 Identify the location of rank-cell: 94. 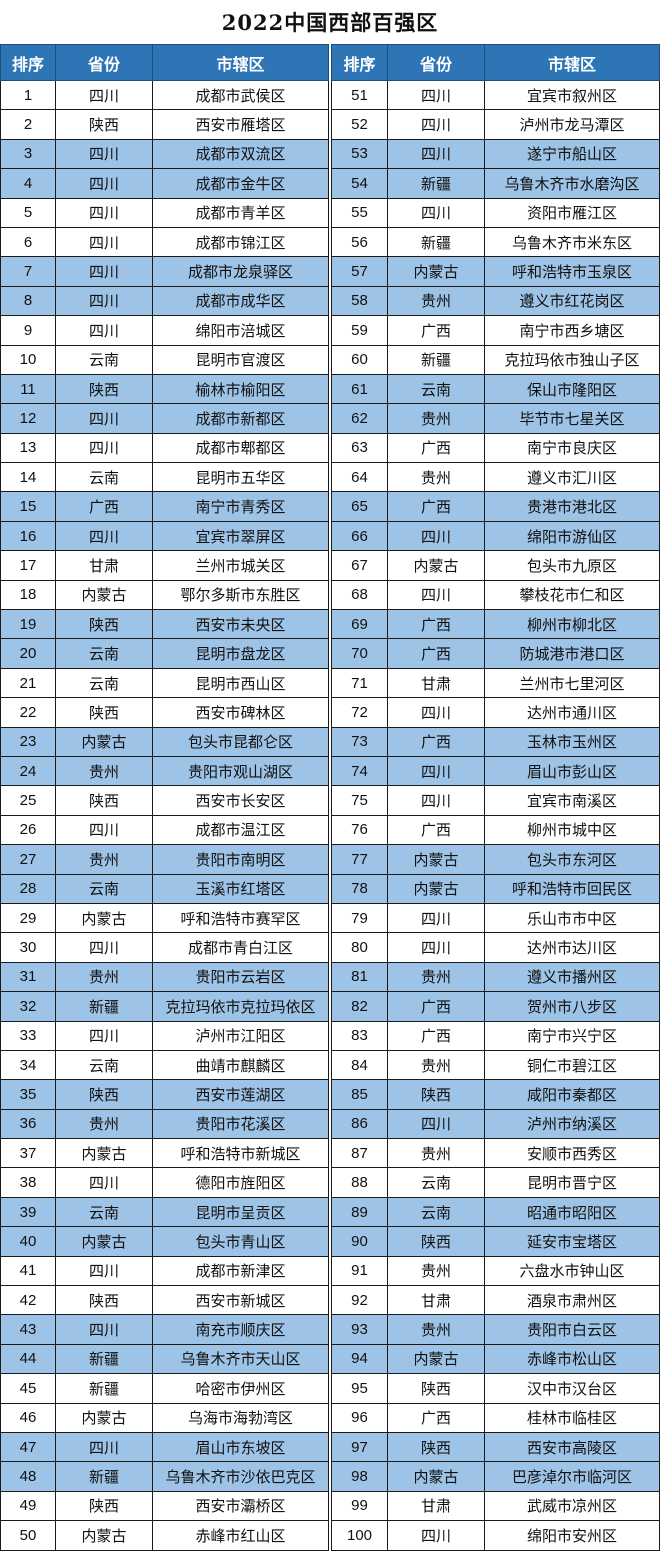
(359, 1359).